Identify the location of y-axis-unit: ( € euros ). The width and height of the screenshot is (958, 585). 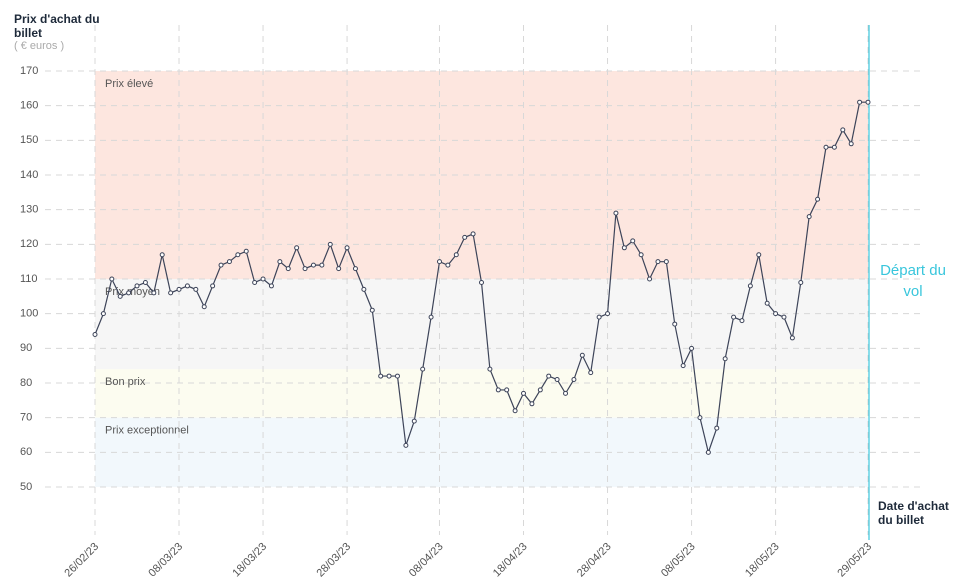
(39, 46).